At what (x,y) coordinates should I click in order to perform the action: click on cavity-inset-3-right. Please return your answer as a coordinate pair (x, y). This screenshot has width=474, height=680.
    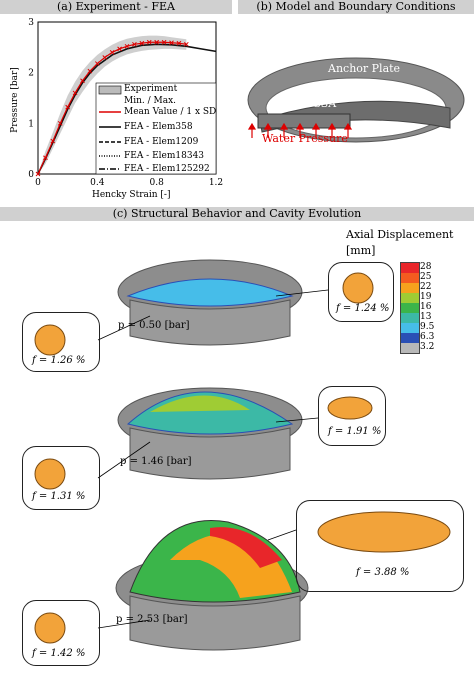
    Looking at the image, I should click on (384, 532).